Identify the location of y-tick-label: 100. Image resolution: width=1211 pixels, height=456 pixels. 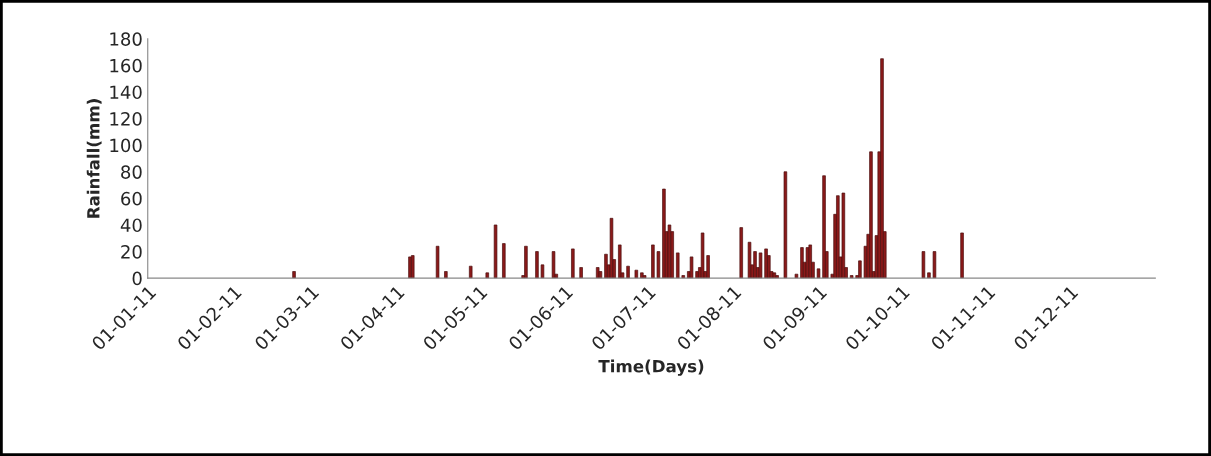
(126, 145).